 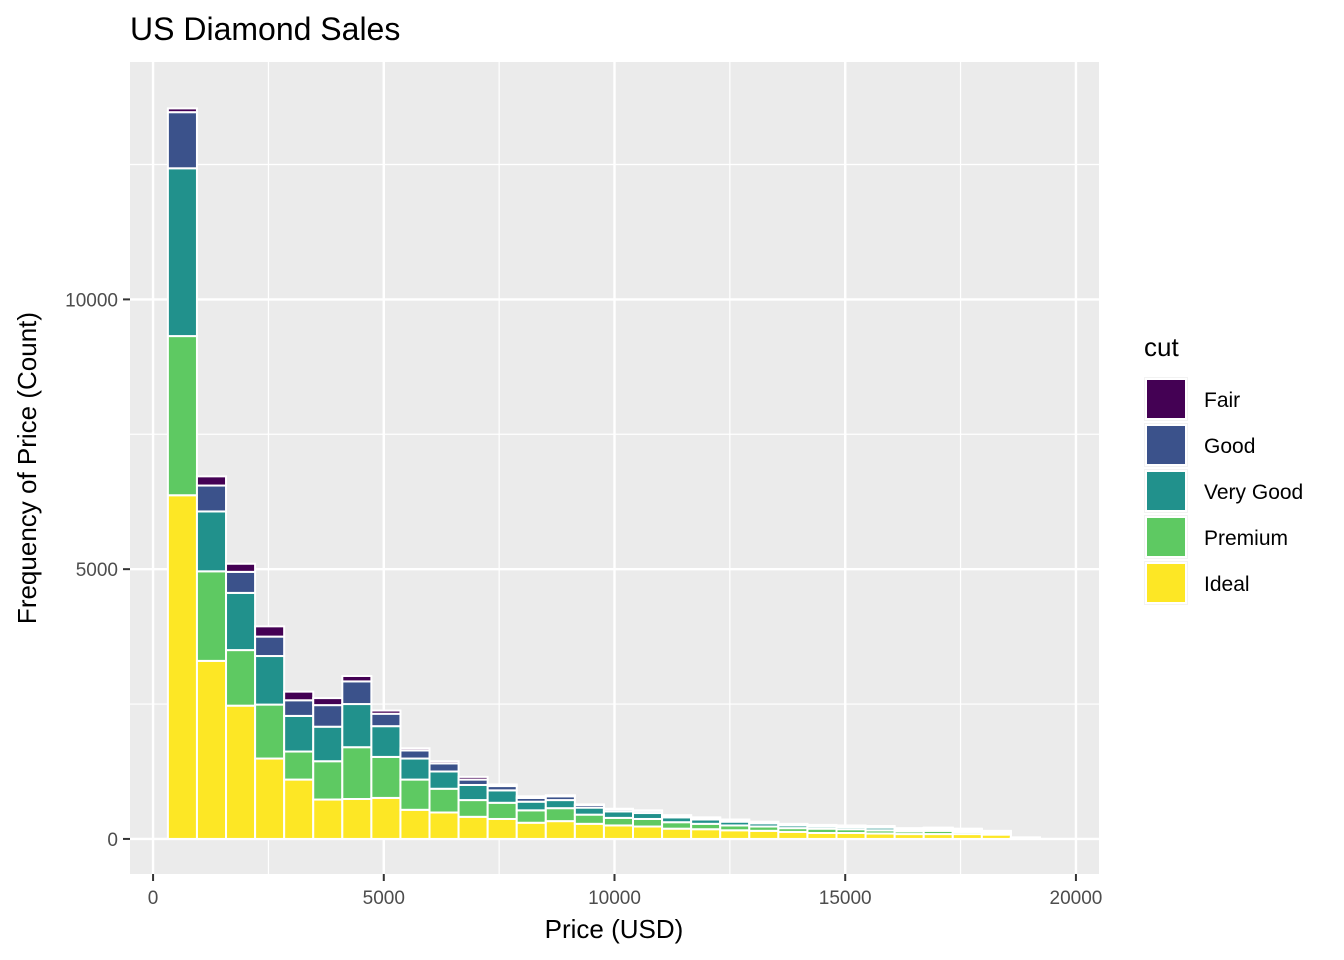 What do you see at coordinates (91, 300) in the screenshot?
I see `y-tick-label: 10000` at bounding box center [91, 300].